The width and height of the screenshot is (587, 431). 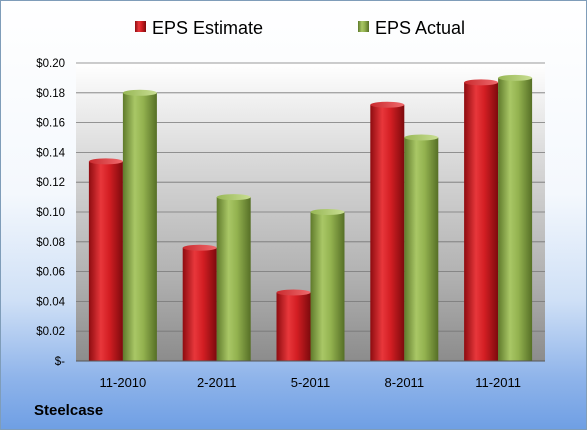 I want to click on bar-cap-eps-estimate-11-2011, so click(x=481, y=82).